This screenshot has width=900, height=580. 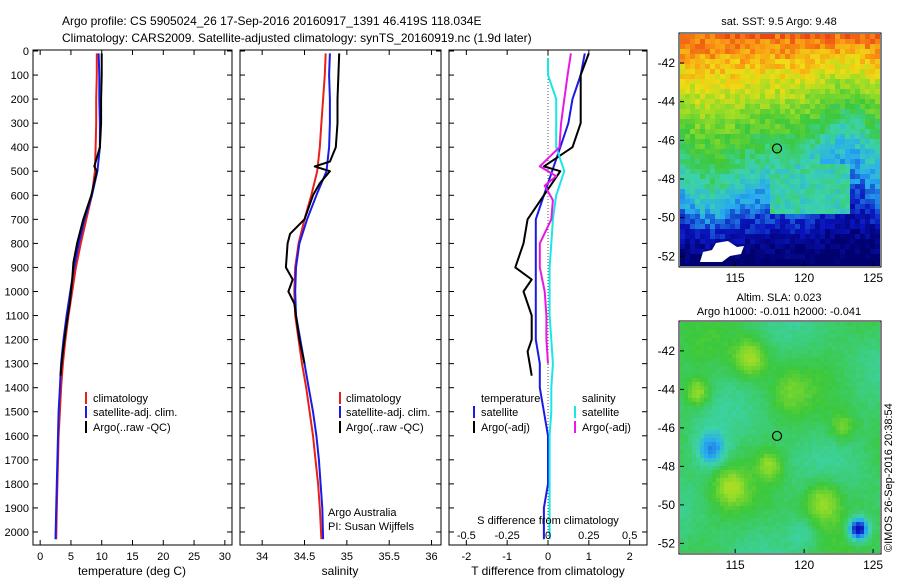 I want to click on y-tick-label: 1700, so click(x=17, y=461).